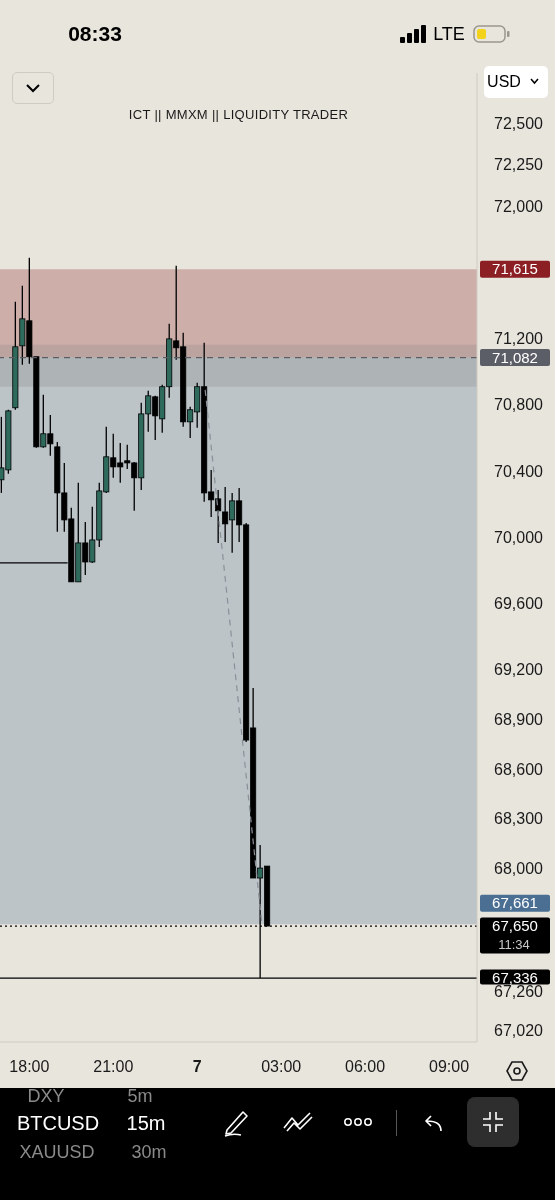 The width and height of the screenshot is (555, 1200). I want to click on text: 08:33, so click(95, 34).